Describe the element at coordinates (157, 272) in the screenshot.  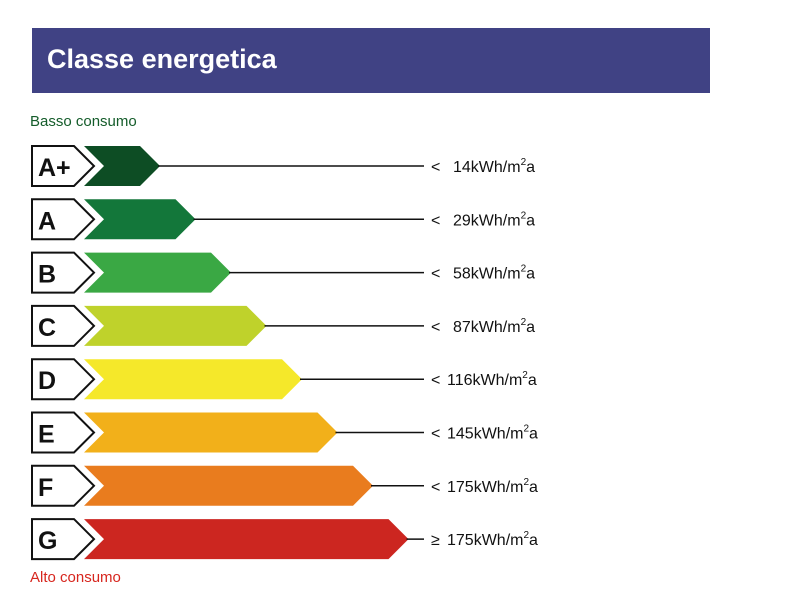
I see `rating-bar-b` at that location.